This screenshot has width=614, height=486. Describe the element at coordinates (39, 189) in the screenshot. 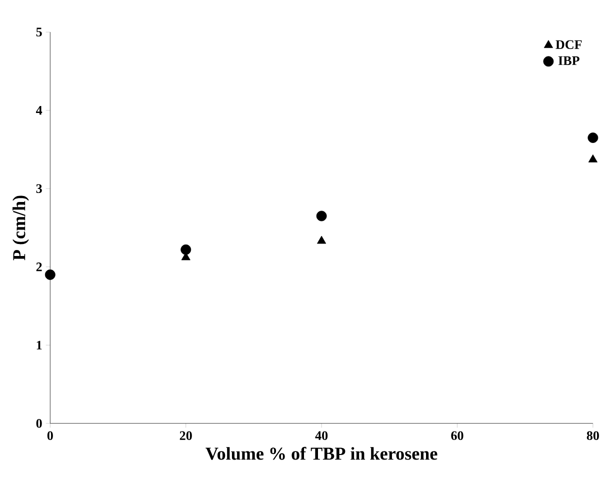

I see `y-tick-label: 3` at that location.